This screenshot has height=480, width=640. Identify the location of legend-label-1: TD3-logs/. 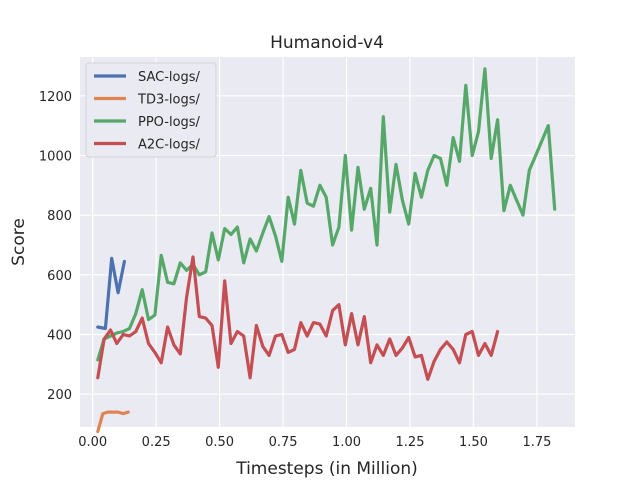
(169, 100).